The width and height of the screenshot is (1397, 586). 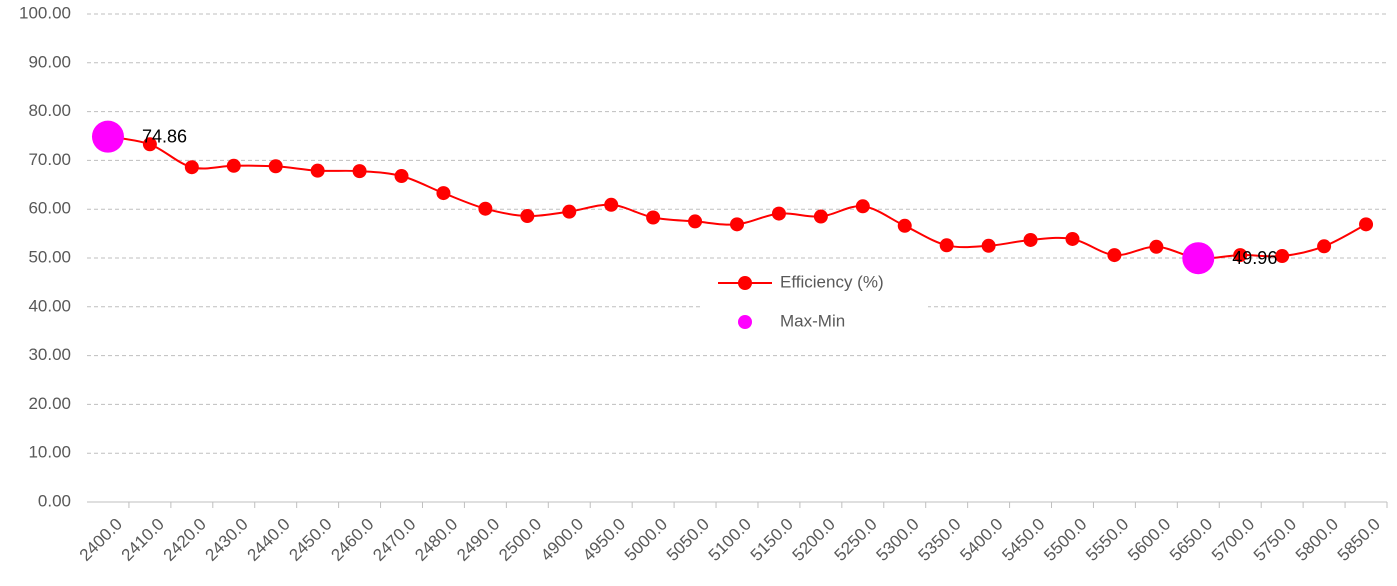 I want to click on x-tick-label: 5800.0, so click(x=1317, y=540).